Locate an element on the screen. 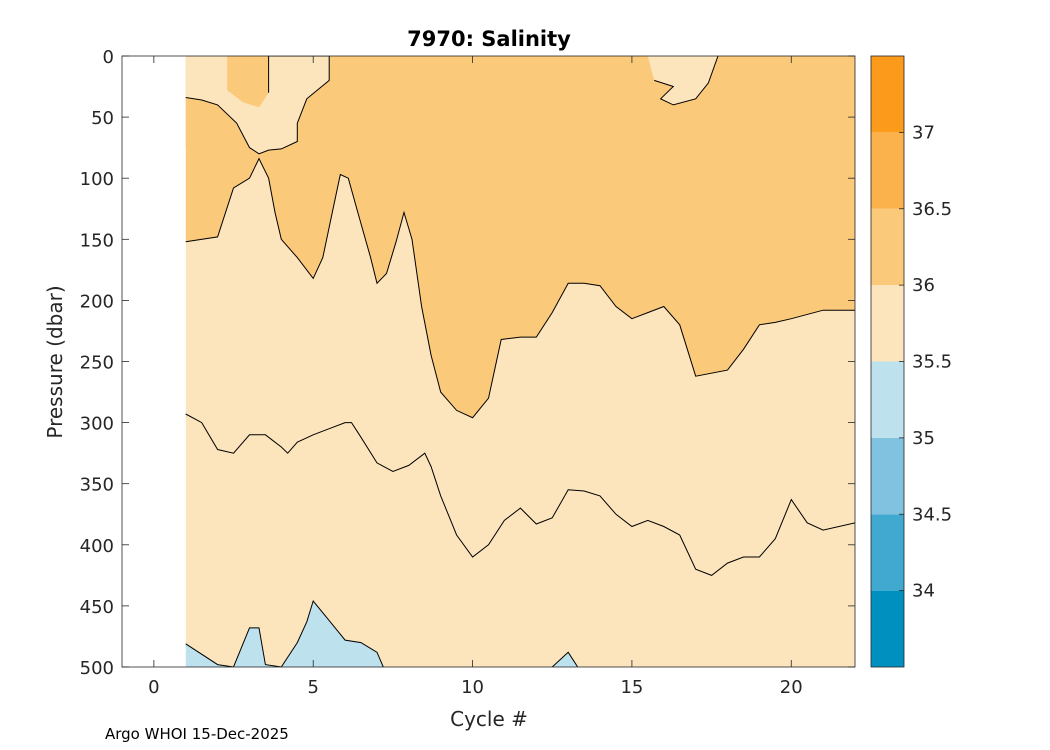 This screenshot has width=1050, height=750. contour-line-surface-right is located at coordinates (686, 81).